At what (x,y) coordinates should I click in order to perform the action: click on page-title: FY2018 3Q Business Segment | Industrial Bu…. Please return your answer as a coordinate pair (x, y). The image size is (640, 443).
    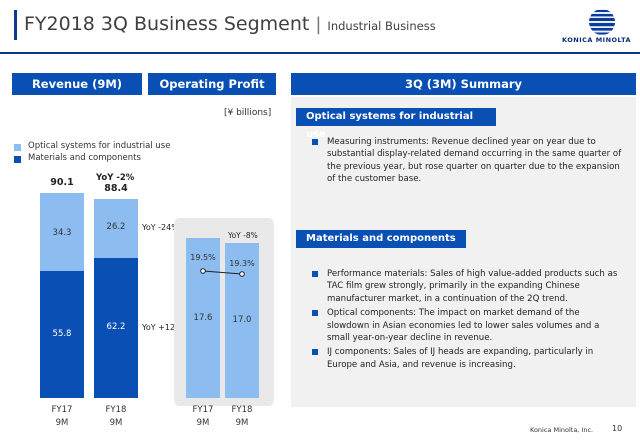
    Looking at the image, I should click on (230, 24).